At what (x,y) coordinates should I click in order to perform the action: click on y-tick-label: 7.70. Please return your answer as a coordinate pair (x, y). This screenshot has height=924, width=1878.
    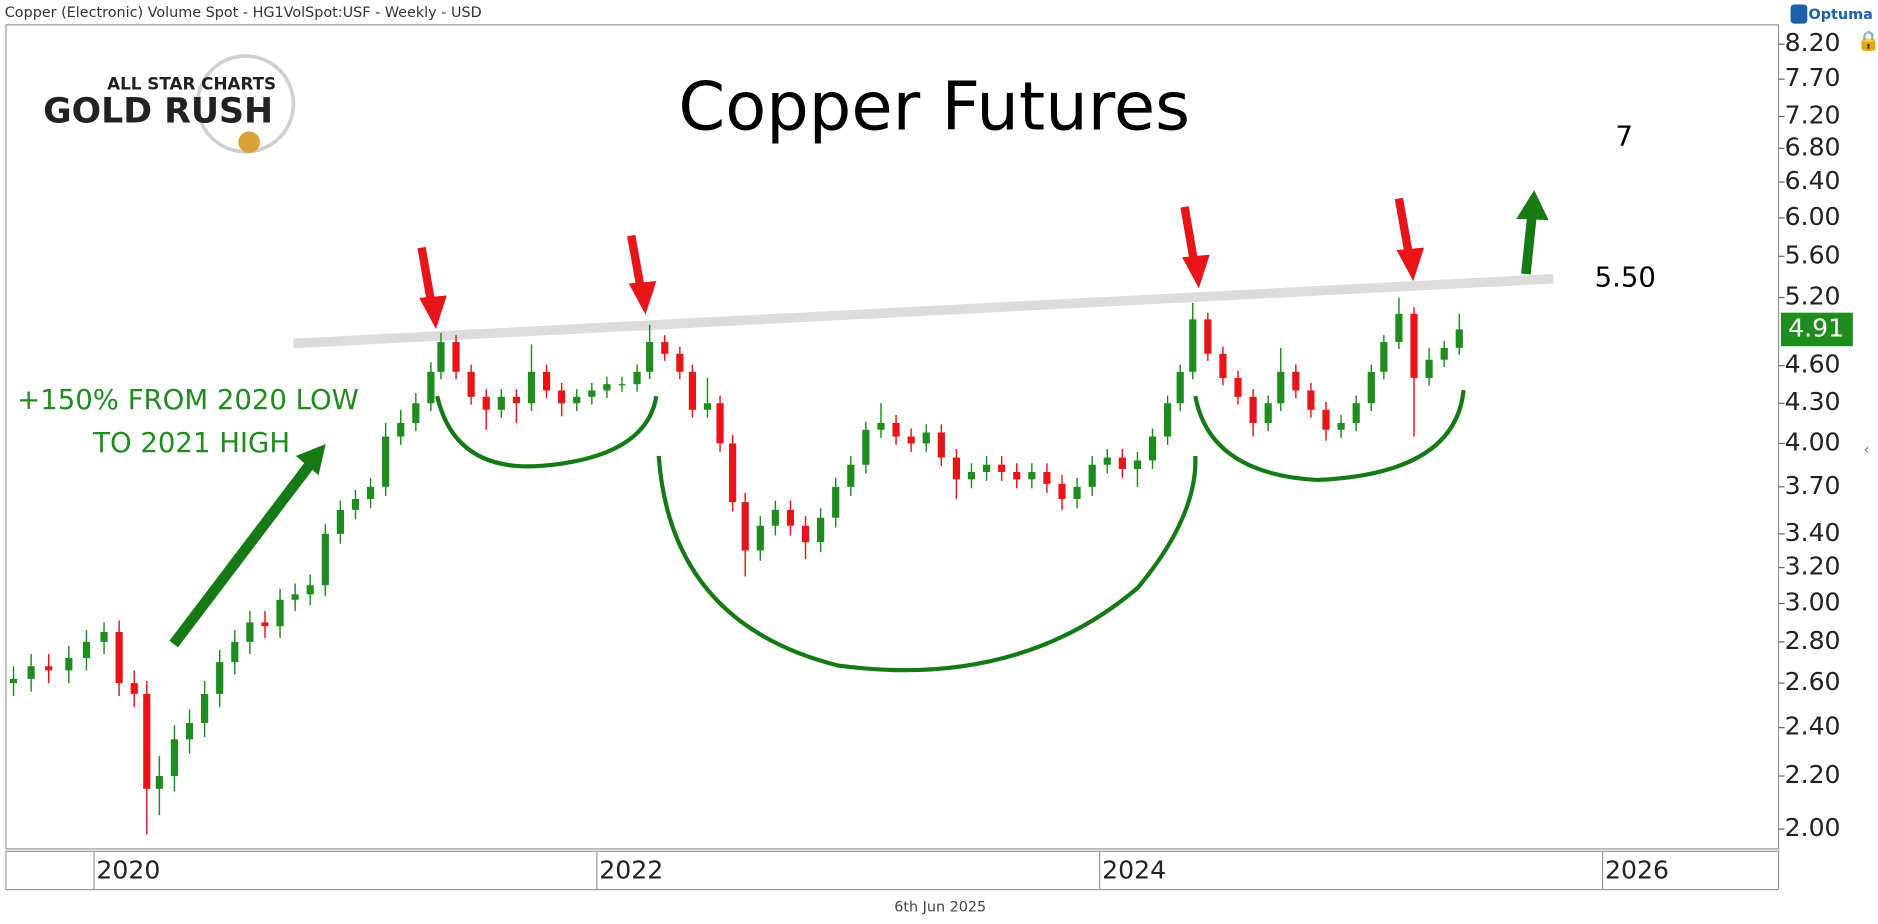
    Looking at the image, I should click on (1813, 77).